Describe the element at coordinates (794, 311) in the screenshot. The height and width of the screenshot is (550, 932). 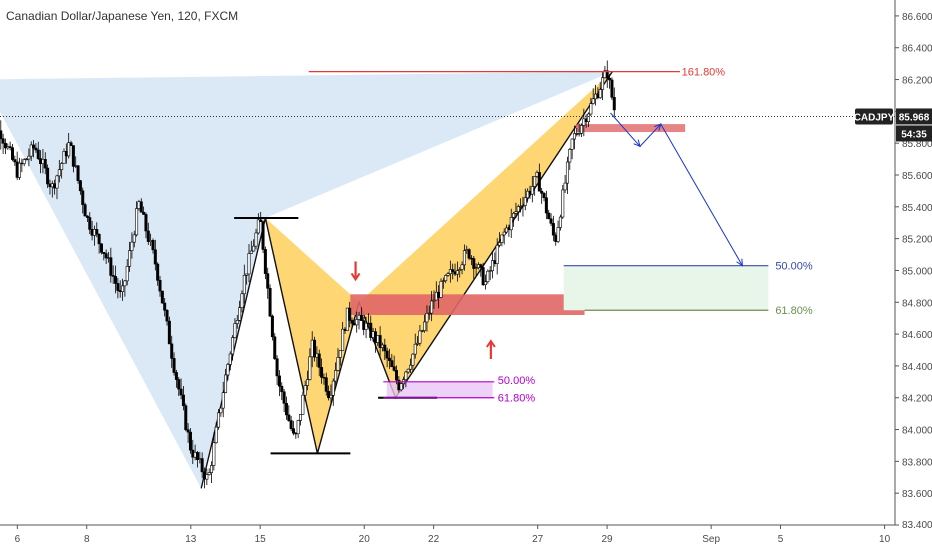
I see `fib-618-label: 61.80%` at that location.